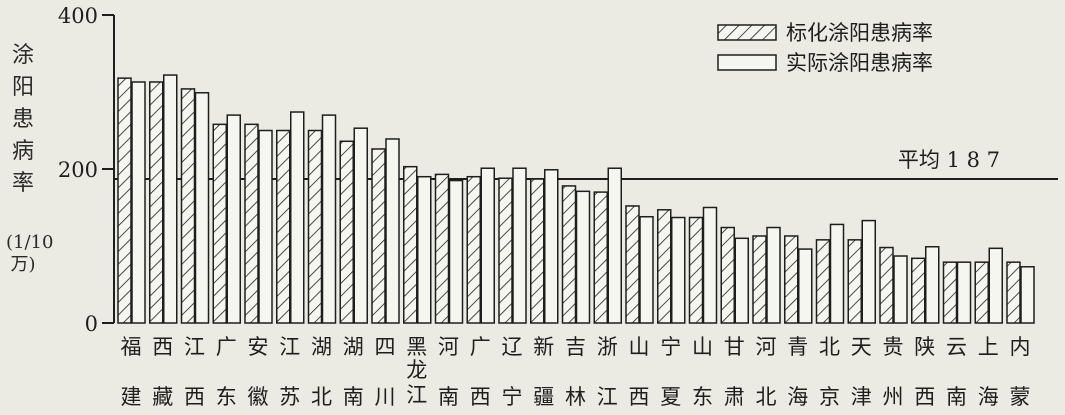 The image size is (1065, 415). I want to click on y-tick-label: 0, so click(91, 324).